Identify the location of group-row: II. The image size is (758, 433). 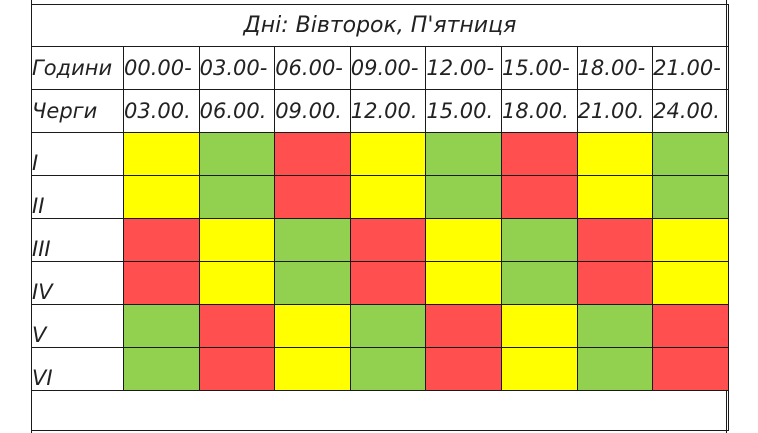
(380, 197).